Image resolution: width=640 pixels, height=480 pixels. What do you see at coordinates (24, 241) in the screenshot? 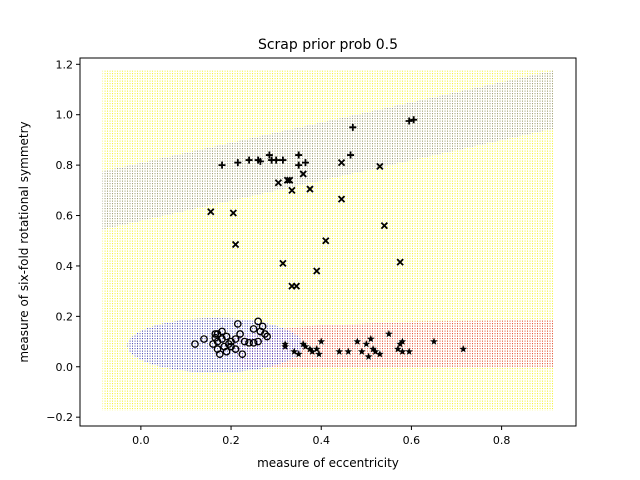
I see `y-axis-label: measure of six-fold rotational symmetry` at bounding box center [24, 241].